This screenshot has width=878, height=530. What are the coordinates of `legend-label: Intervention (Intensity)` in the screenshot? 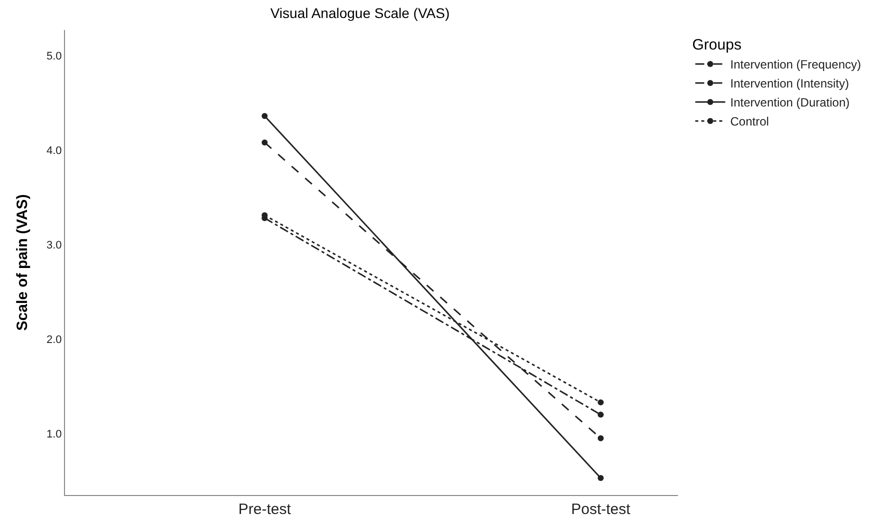 It's located at (789, 83).